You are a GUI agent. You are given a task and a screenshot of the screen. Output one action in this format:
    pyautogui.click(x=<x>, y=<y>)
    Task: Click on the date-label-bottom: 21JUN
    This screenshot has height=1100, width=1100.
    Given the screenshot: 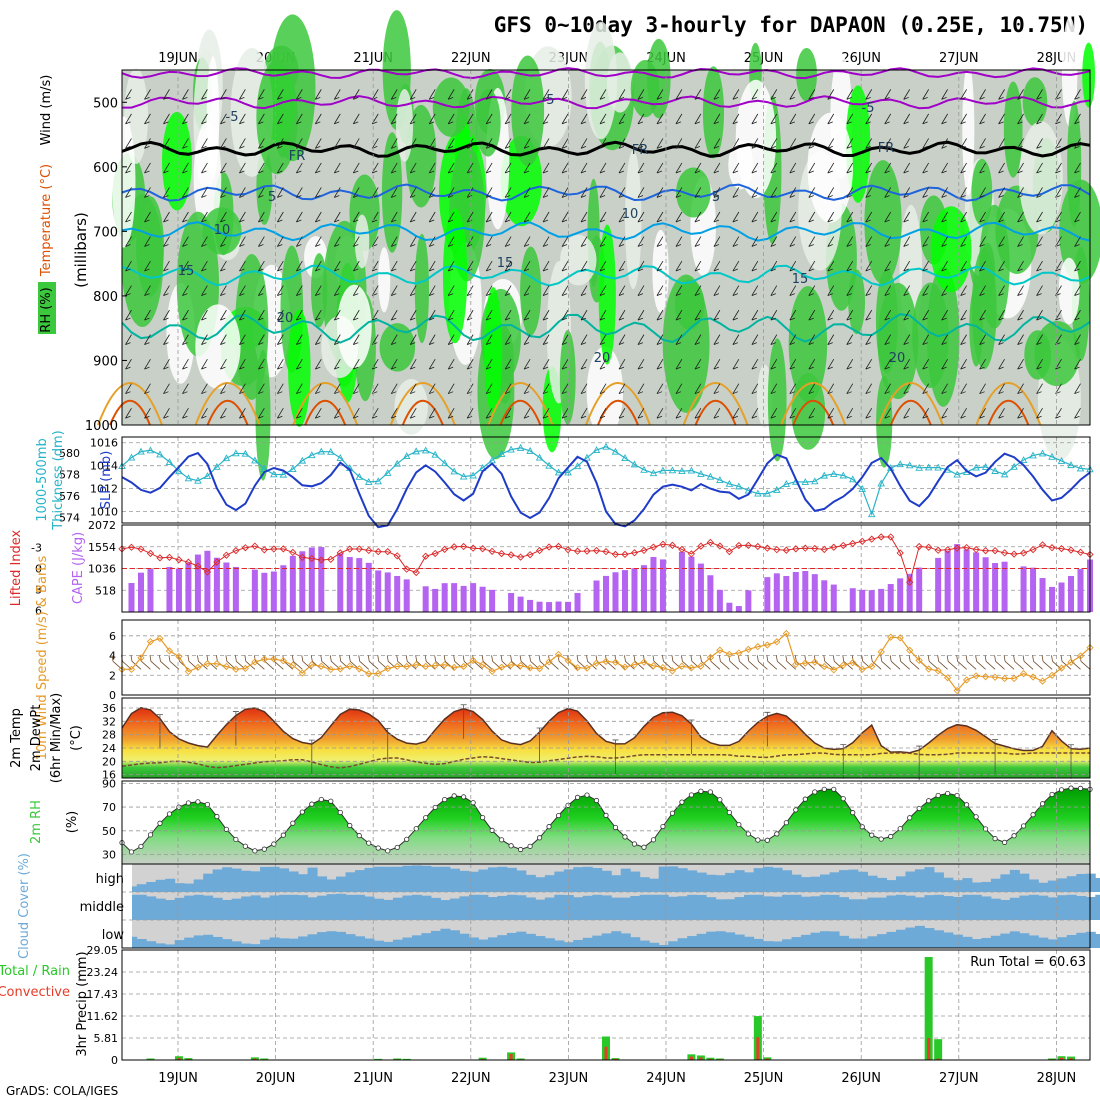 What is the action you would take?
    pyautogui.click(x=373, y=1078)
    